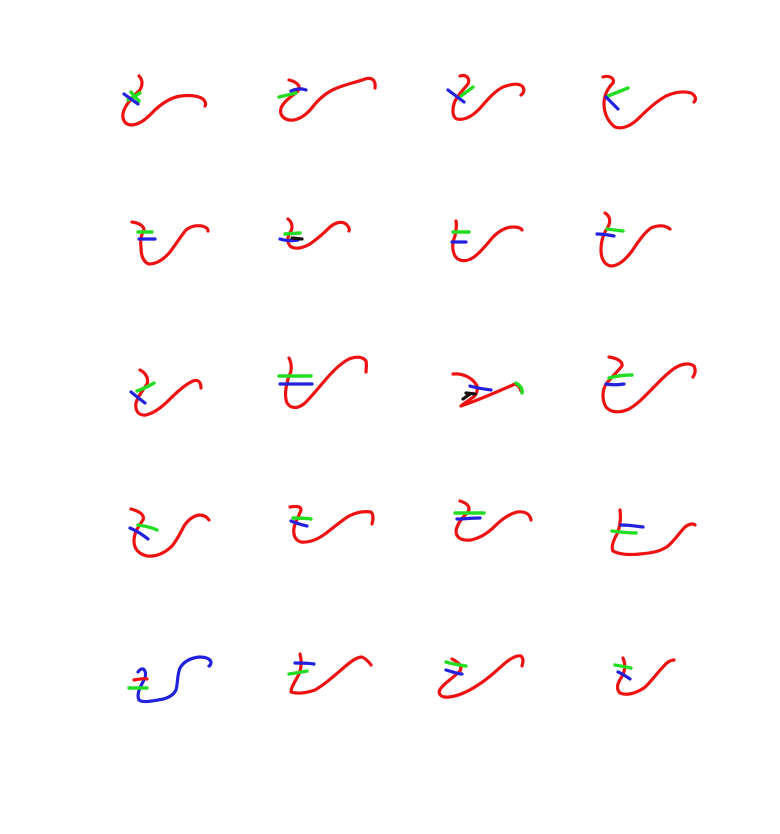 Image resolution: width=780 pixels, height=834 pixels. I want to click on handwriting-sample-r4c1, so click(169, 532).